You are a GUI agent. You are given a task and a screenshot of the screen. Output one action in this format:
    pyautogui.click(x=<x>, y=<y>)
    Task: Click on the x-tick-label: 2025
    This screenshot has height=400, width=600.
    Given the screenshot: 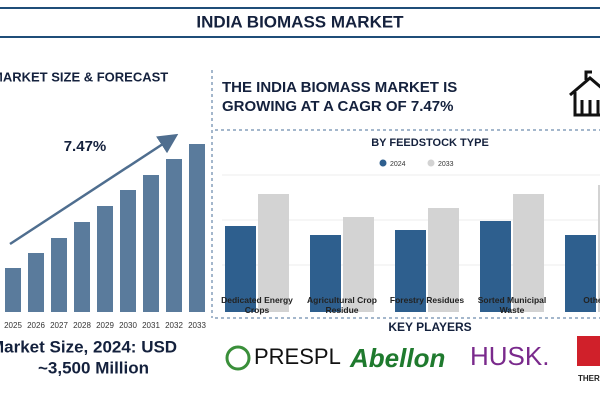 What is the action you would take?
    pyautogui.click(x=13, y=325)
    